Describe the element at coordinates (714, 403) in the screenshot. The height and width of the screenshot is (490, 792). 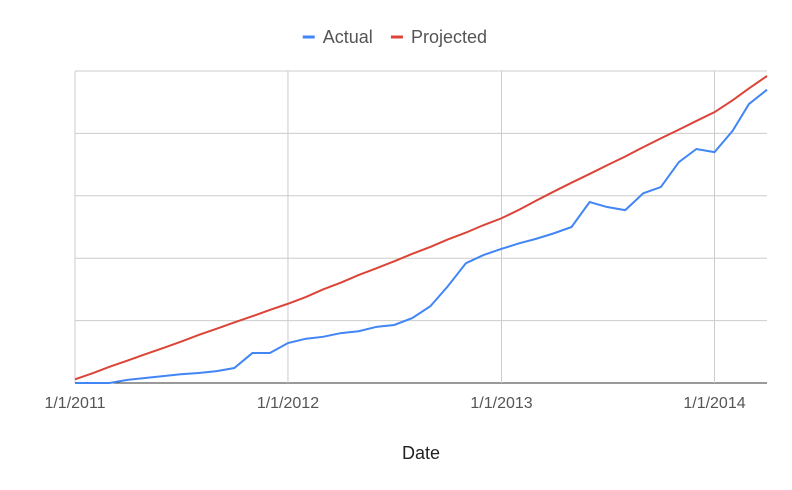
I see `x-tick-label: 1/1/2014` at that location.